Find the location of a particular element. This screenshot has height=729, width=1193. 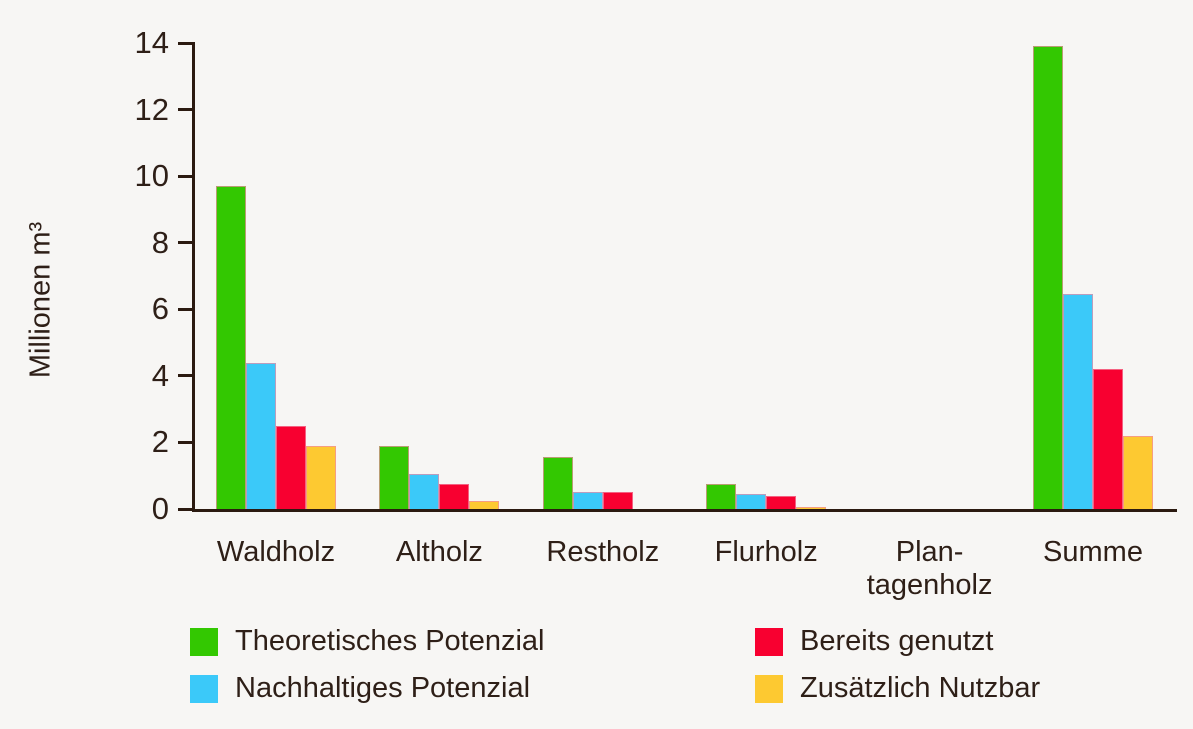

legend-item-nachhaltiges-potenzial: Nachhaltiges Potenzial is located at coordinates (367, 688).